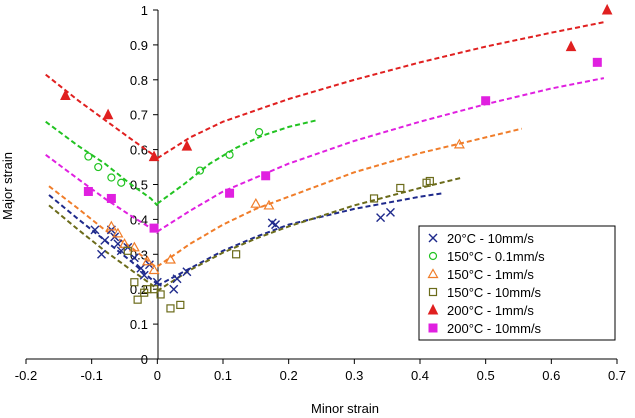  What do you see at coordinates (354, 375) in the screenshot?
I see `x-tick-label: 0.3` at bounding box center [354, 375].